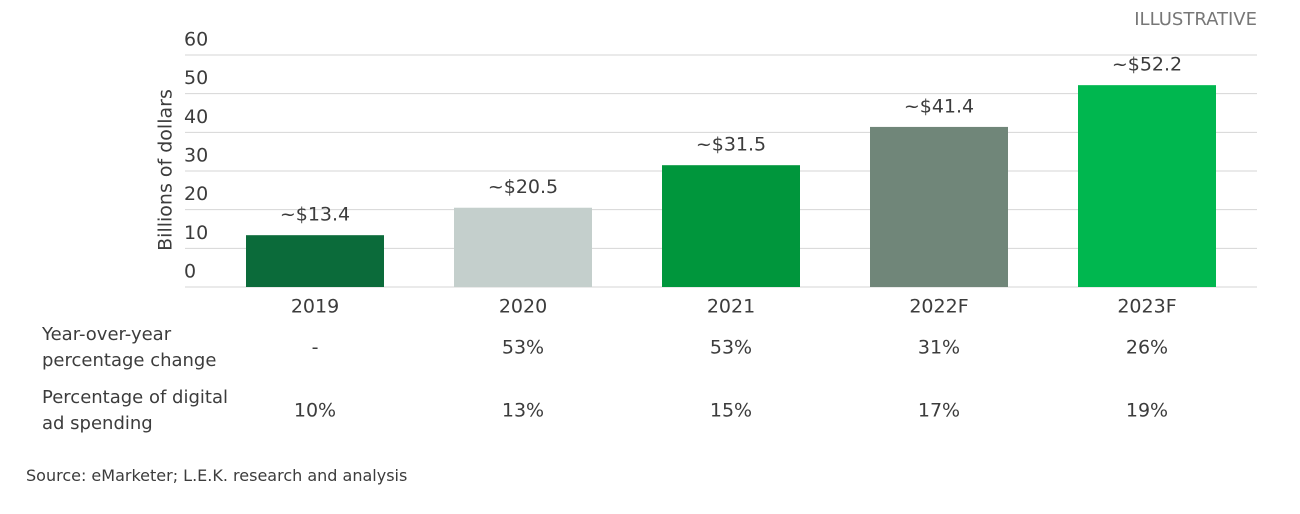 This screenshot has height=514, width=1300. What do you see at coordinates (1147, 411) in the screenshot?
I see `table-cell: 19%` at bounding box center [1147, 411].